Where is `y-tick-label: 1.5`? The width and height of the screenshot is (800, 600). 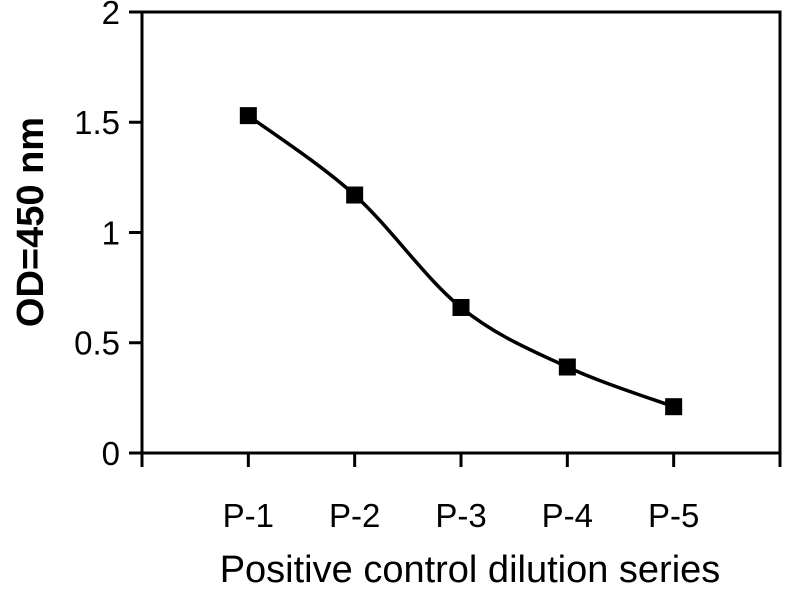 y-tick-label: 1.5 is located at coordinates (97, 122).